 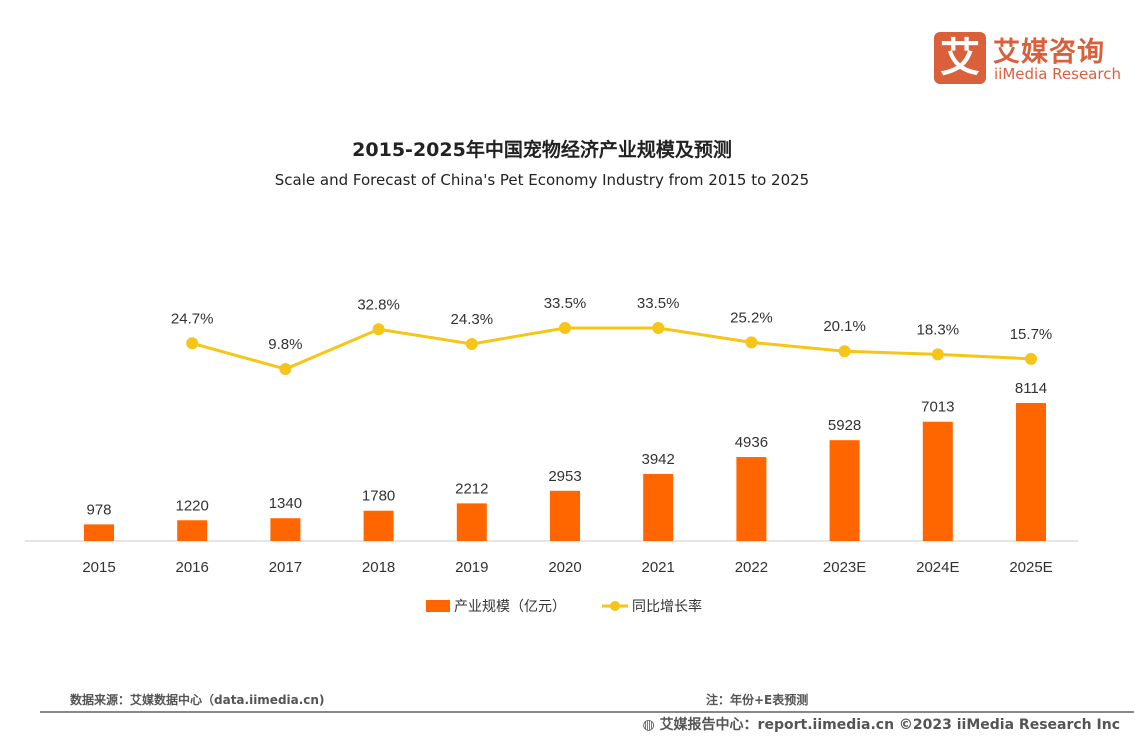 What do you see at coordinates (960, 58) in the screenshot?
I see `logo-icon: 艾` at bounding box center [960, 58].